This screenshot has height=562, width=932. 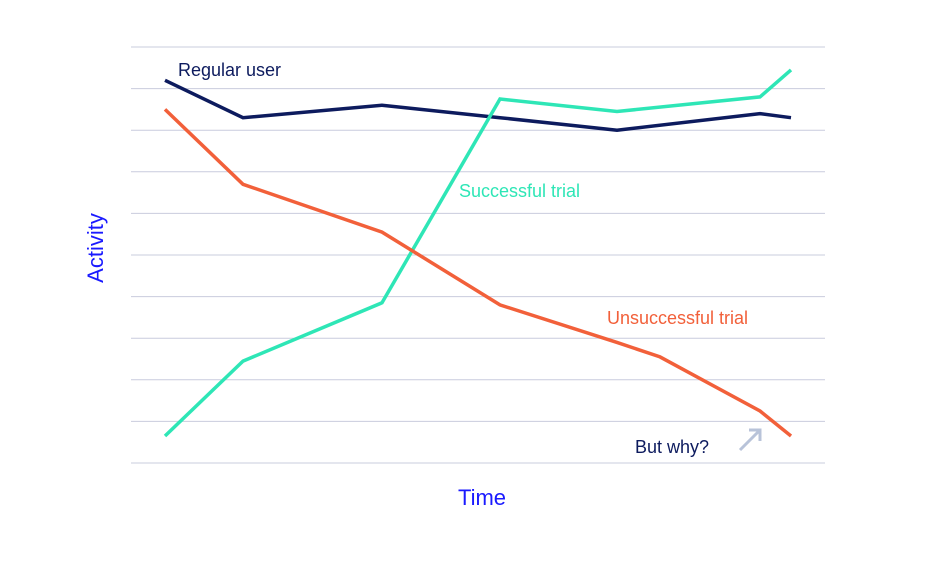 I want to click on series-label-regular-user: Regular user, so click(x=229, y=70).